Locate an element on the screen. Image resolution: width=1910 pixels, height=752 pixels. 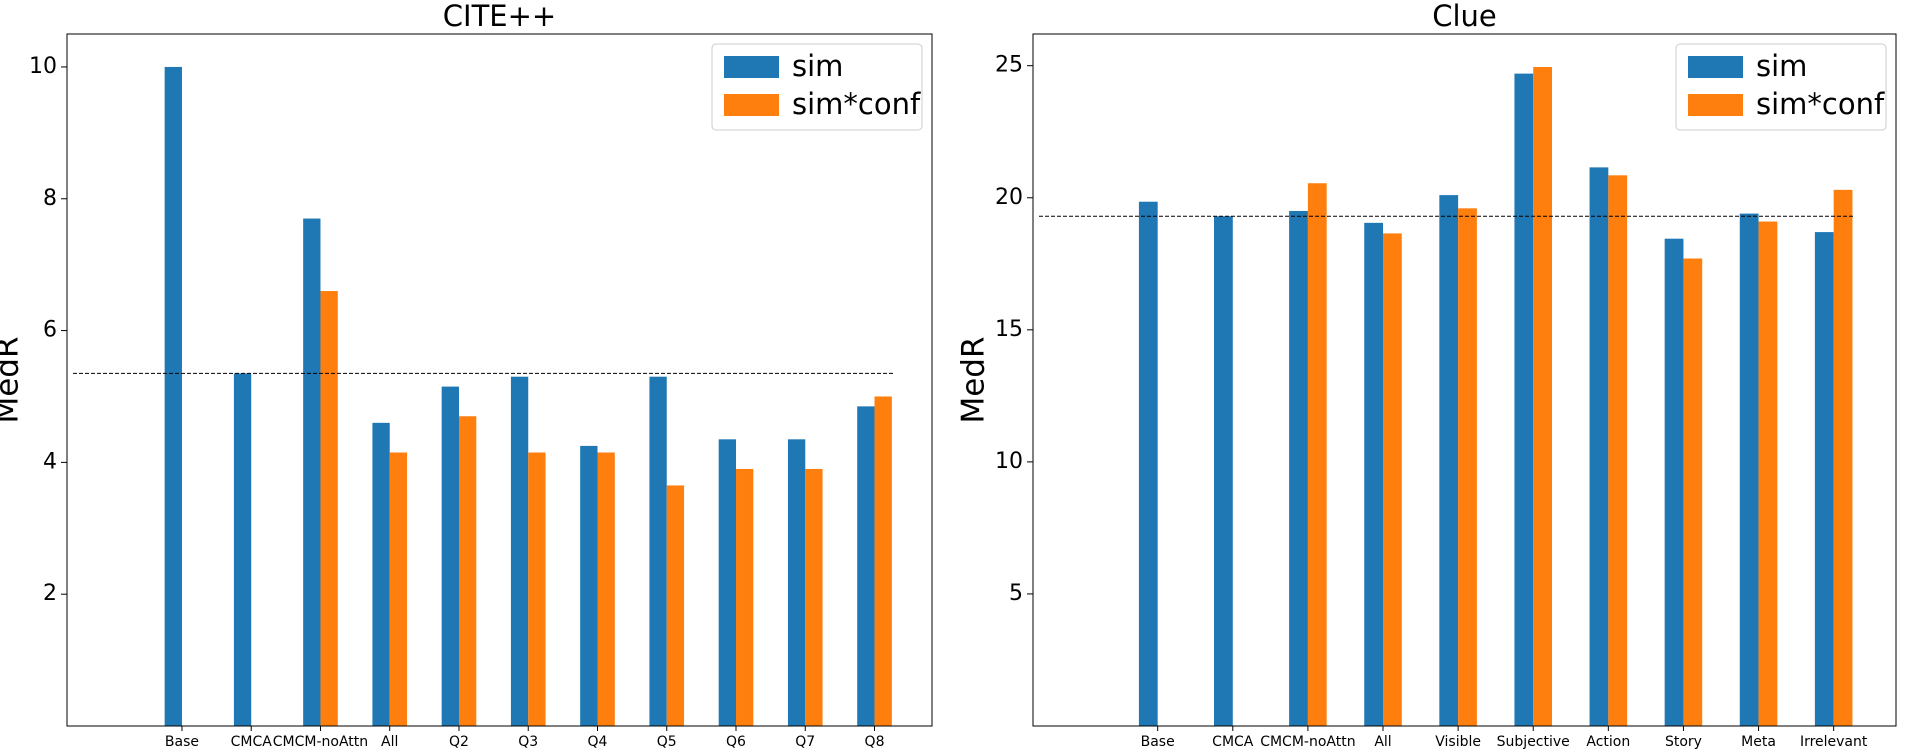
x-tick-label: Q7 is located at coordinates (805, 742).